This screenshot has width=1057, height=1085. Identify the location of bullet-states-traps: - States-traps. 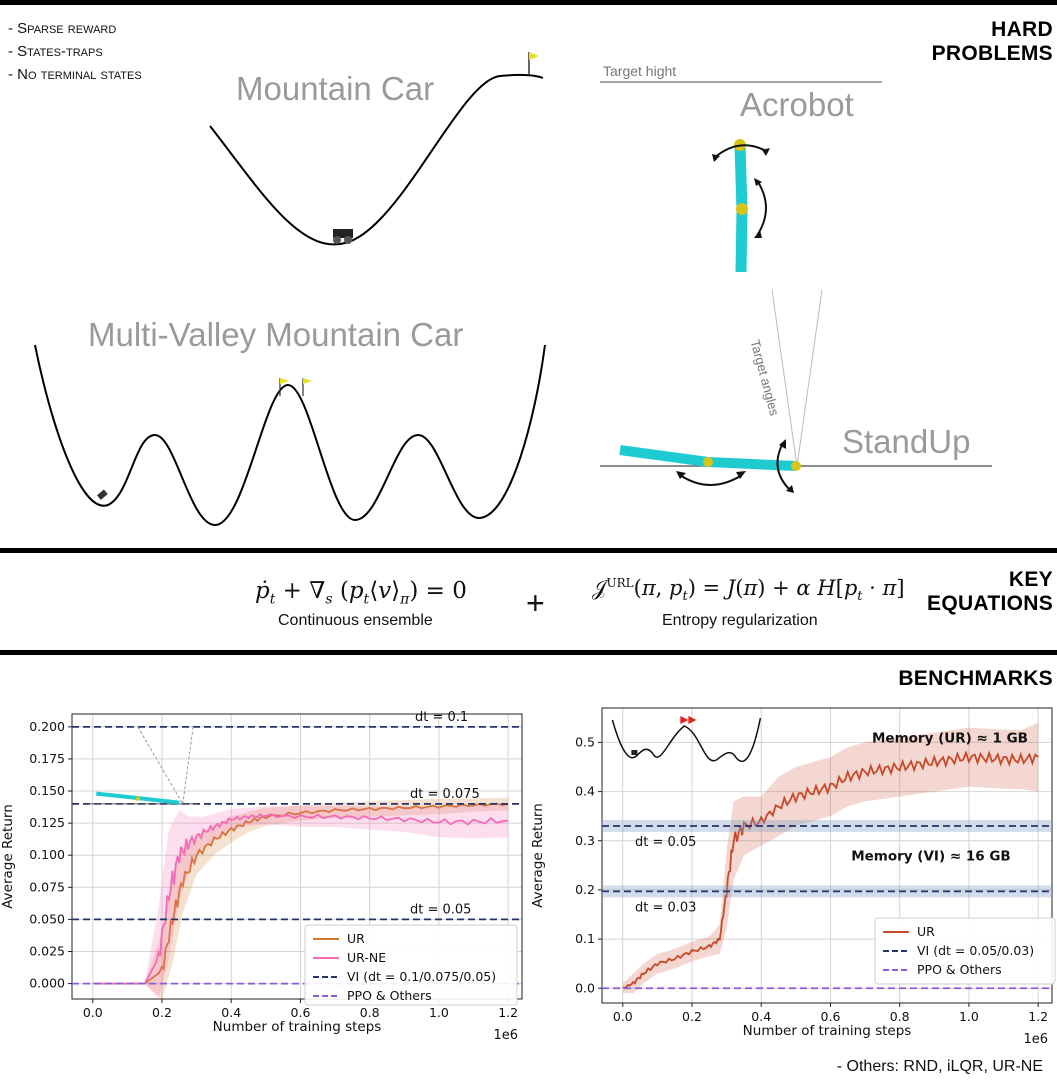
(55, 51).